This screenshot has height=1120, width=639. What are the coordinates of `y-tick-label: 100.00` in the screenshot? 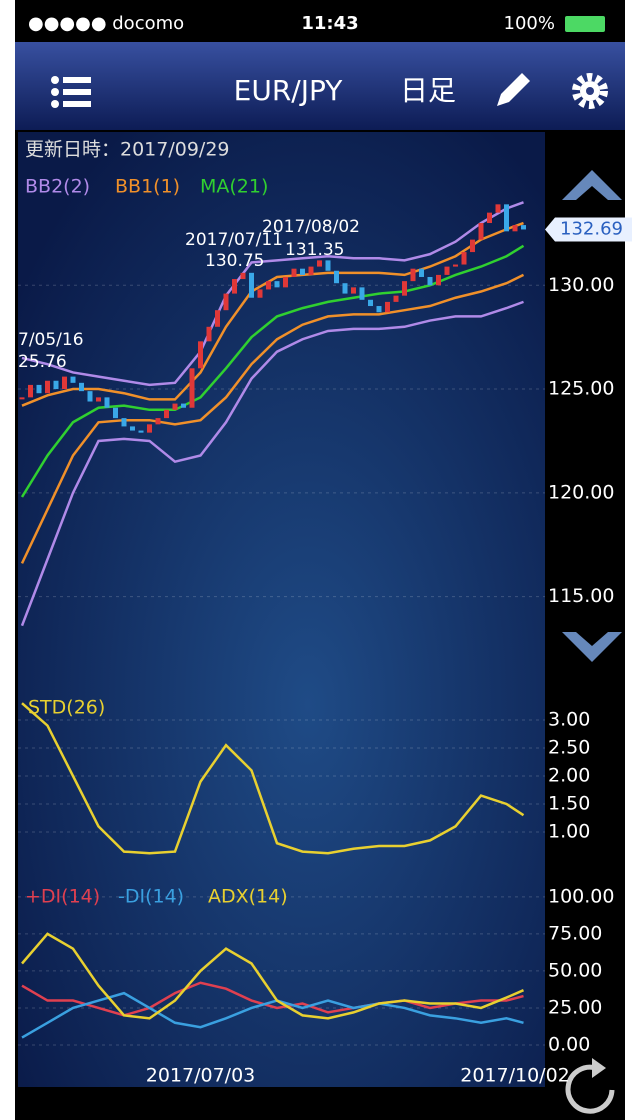 It's located at (581, 896).